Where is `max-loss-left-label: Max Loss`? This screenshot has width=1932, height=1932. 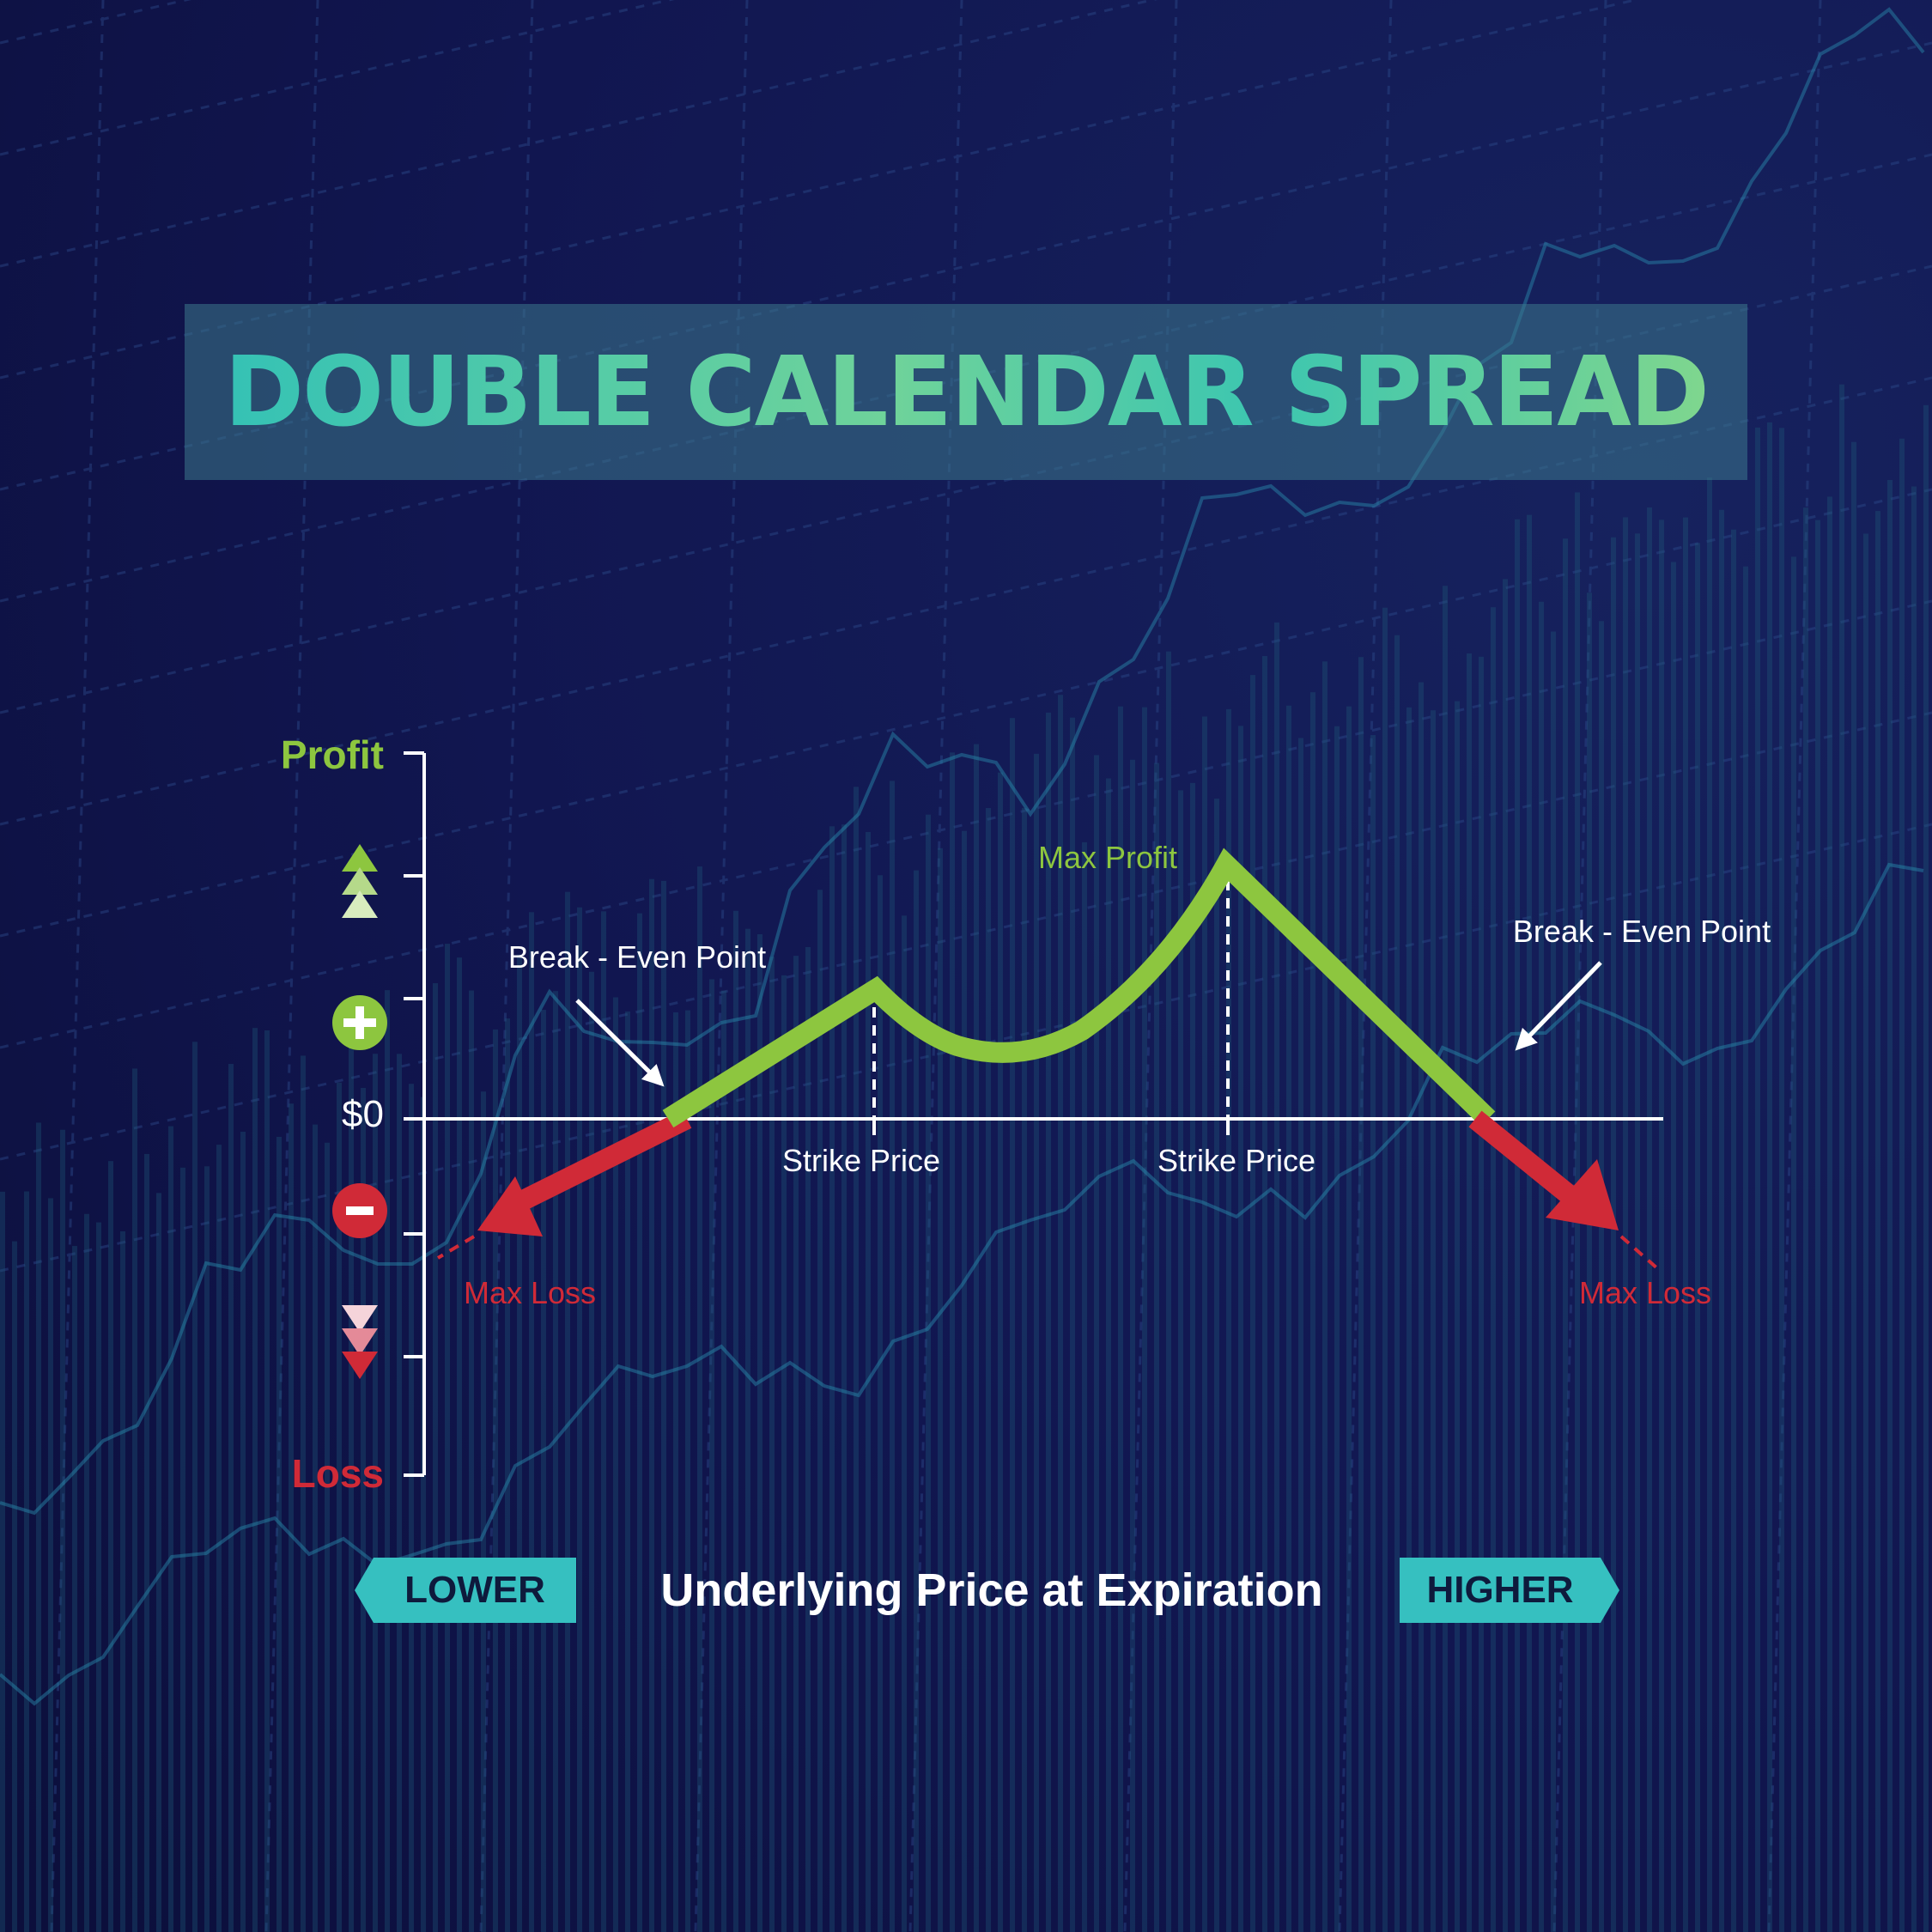 max-loss-left-label: Max Loss is located at coordinates (530, 1292).